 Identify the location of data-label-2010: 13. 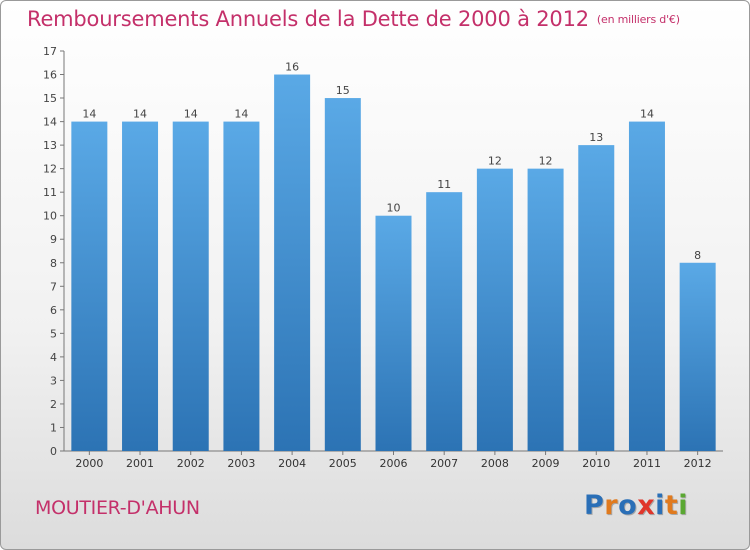
(596, 137).